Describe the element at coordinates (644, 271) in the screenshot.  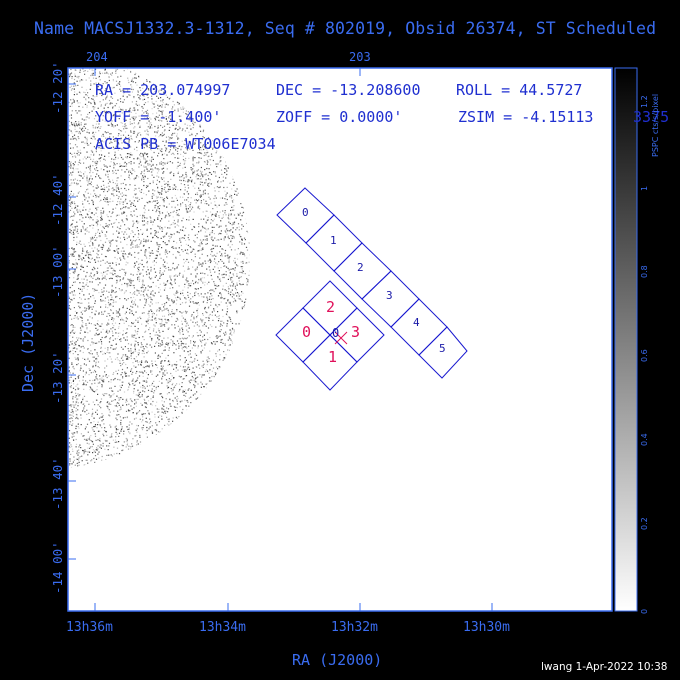
I see `colorbar-tick-0.8: 0.8` at that location.